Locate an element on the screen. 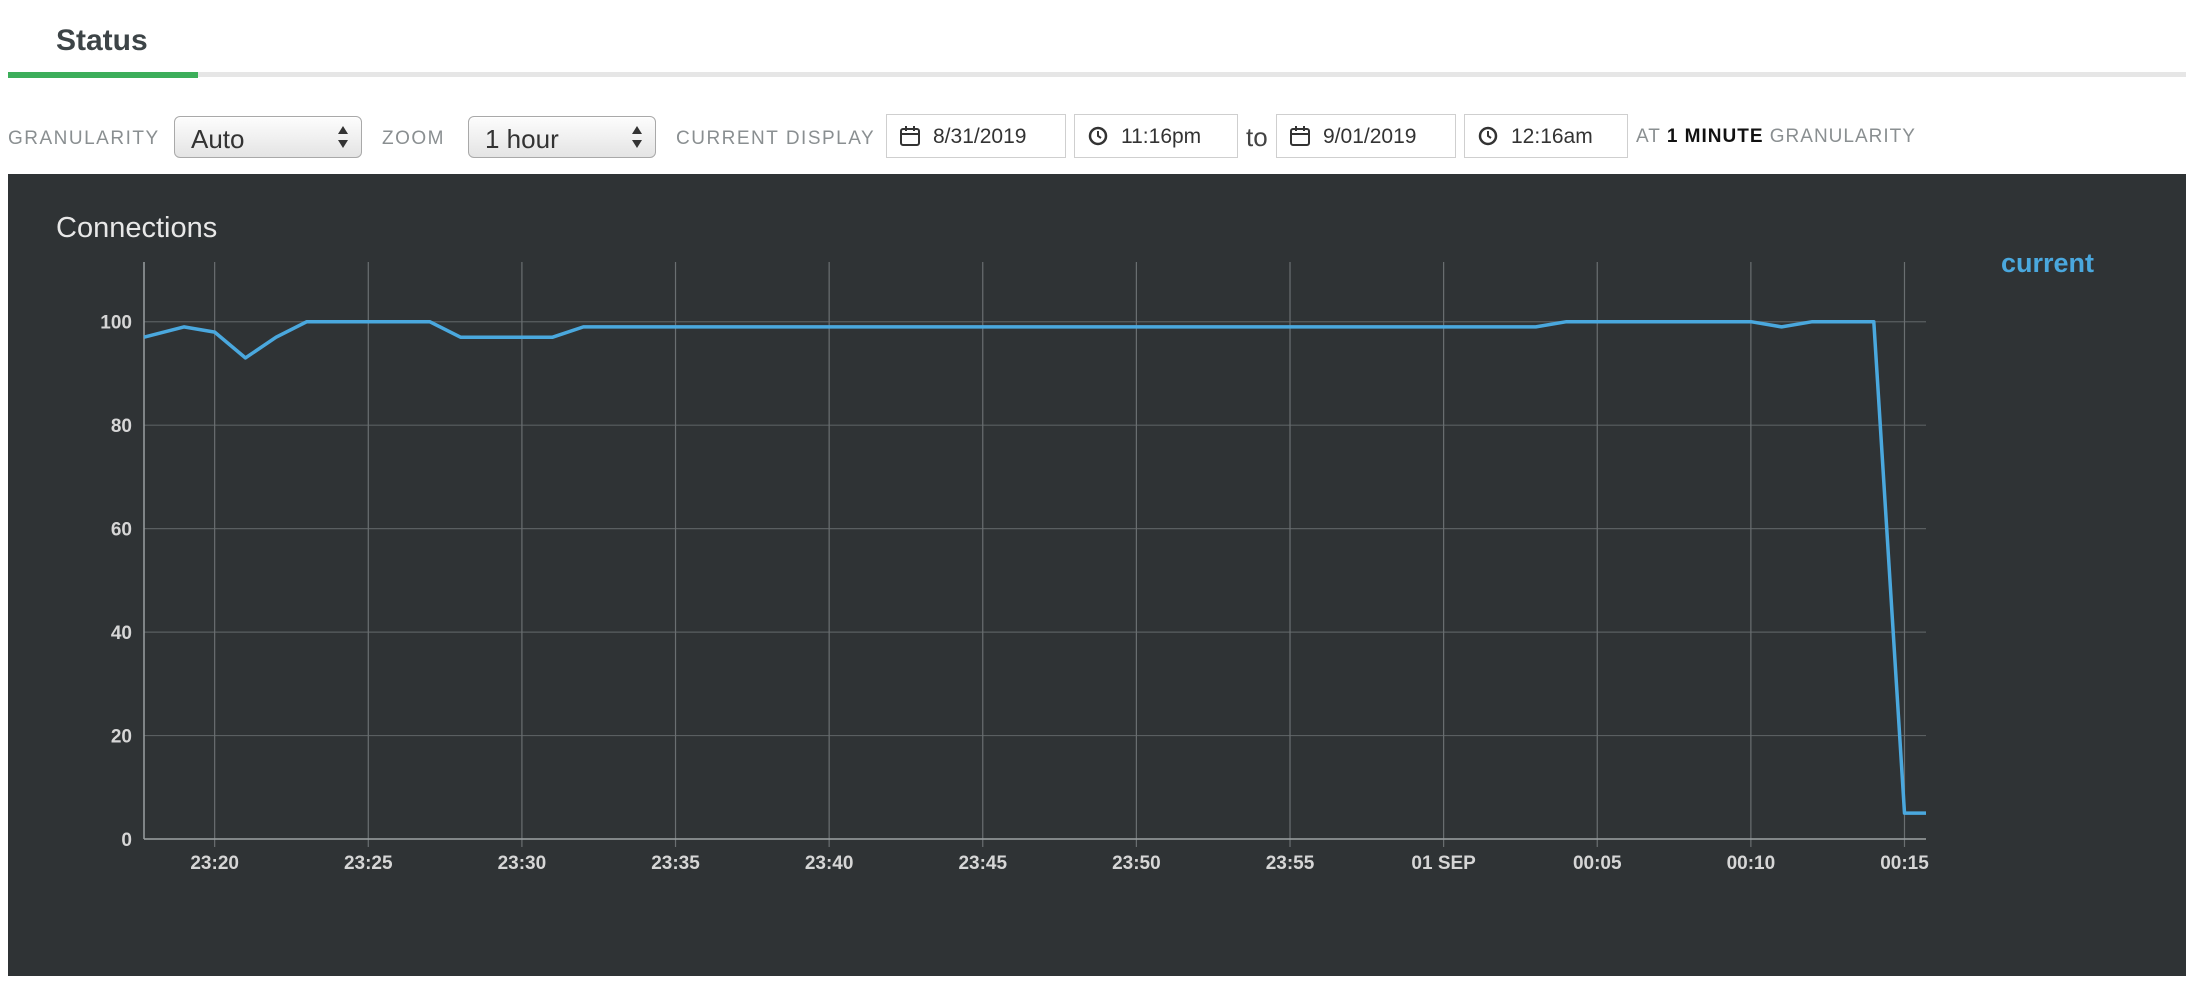 The image size is (2186, 982). range-separator: to is located at coordinates (1257, 137).